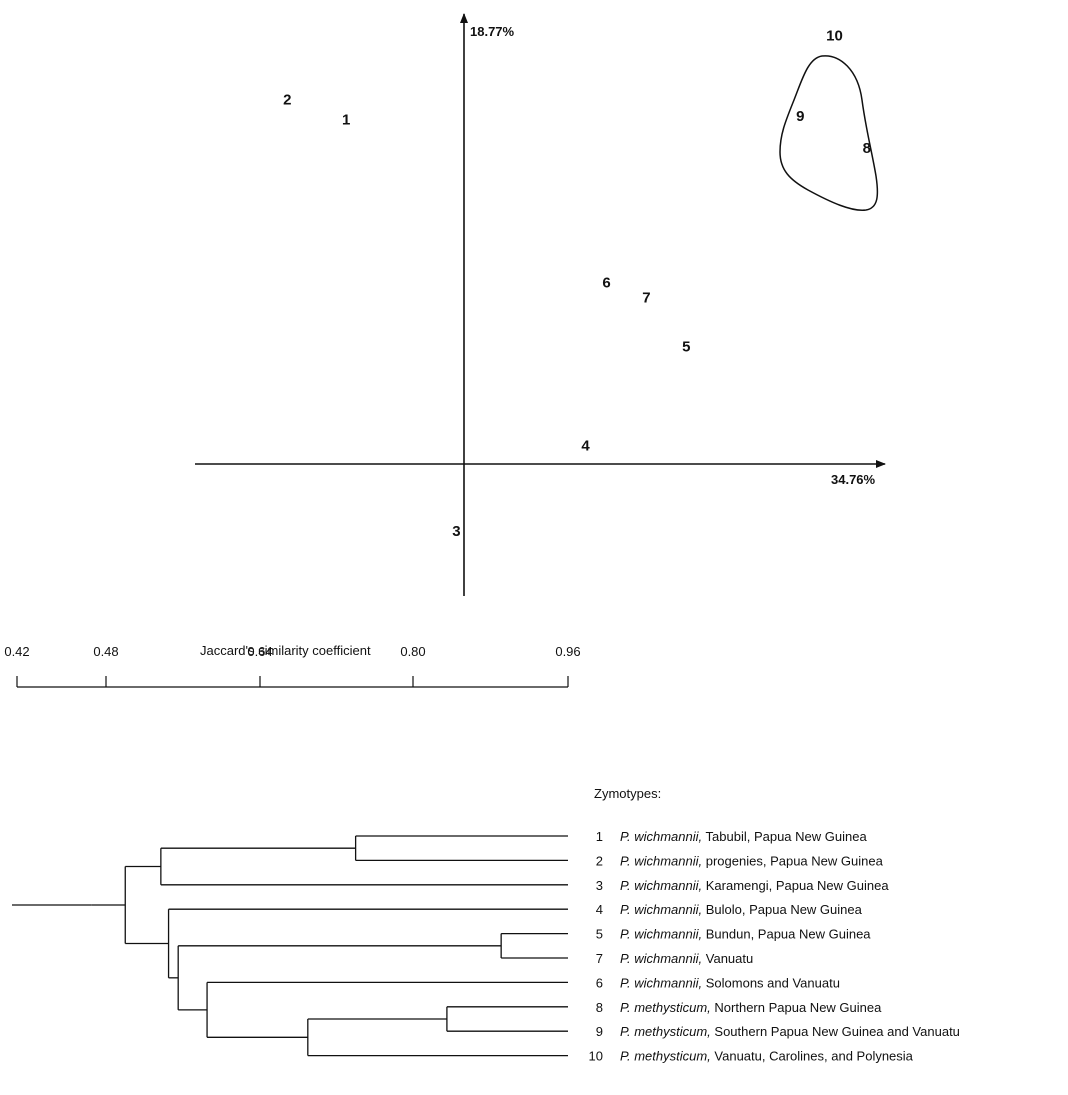  I want to click on x-axis-label: 34.76%, so click(853, 479).